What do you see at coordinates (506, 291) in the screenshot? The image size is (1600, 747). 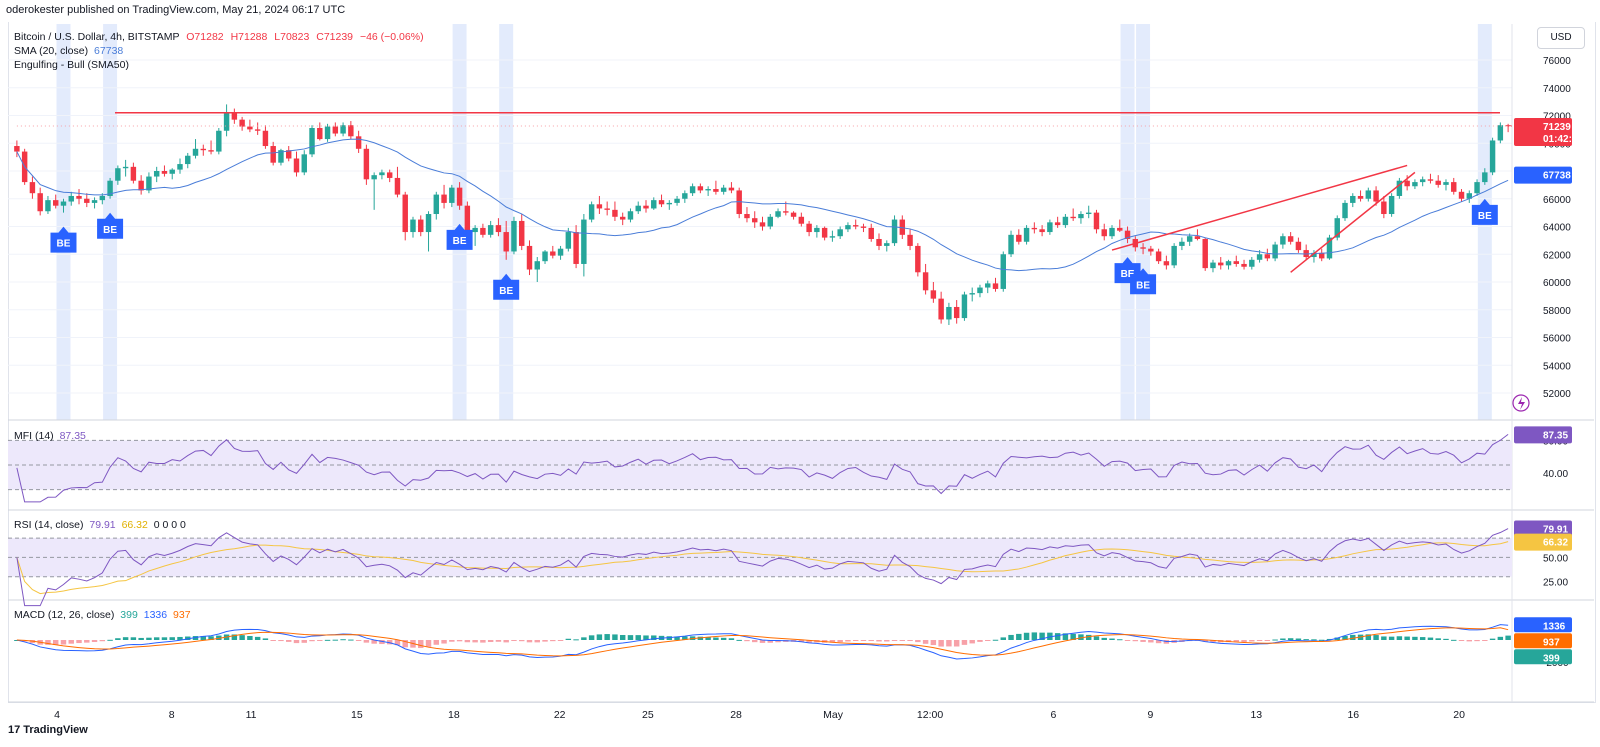 I see `bull-engulfing-label: BE` at bounding box center [506, 291].